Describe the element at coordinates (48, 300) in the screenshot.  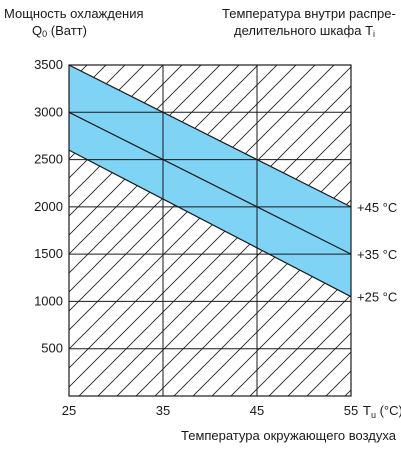
I see `y-tick-label: 1000` at that location.